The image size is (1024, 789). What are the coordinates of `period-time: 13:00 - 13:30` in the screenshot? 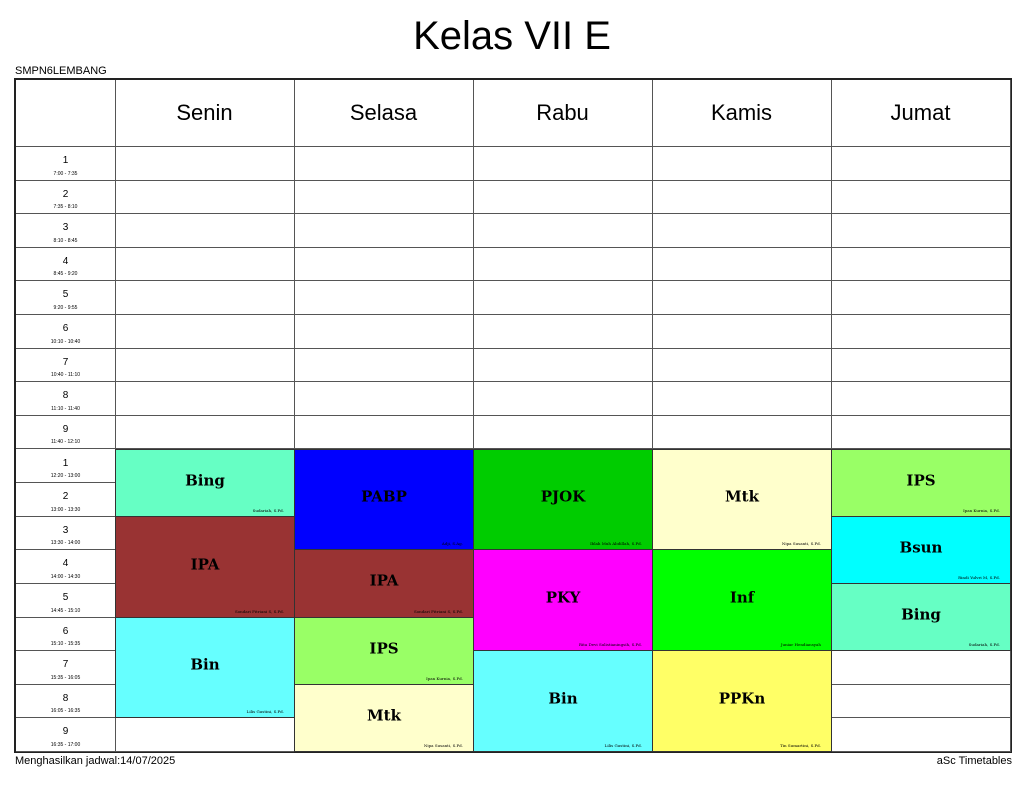 It's located at (65, 509).